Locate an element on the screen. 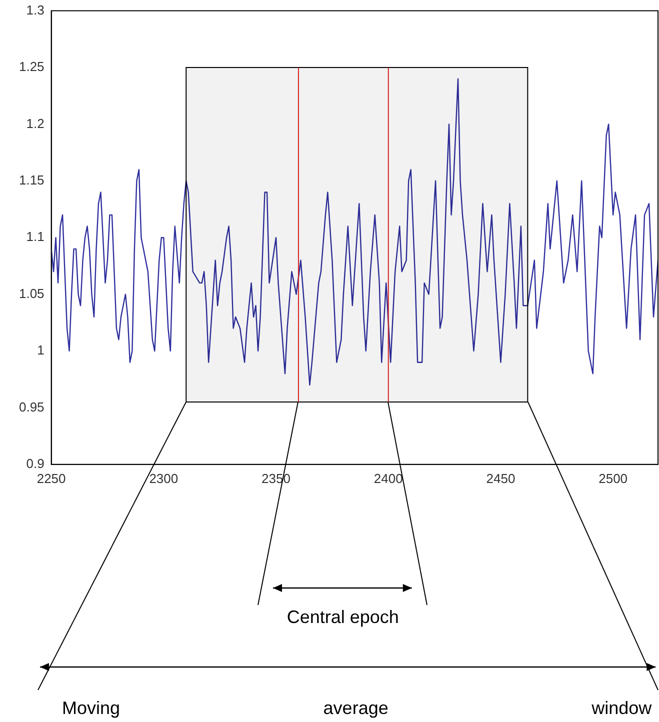 Image resolution: width=659 pixels, height=722 pixels. y-tick-label: 1.3 is located at coordinates (35, 10).